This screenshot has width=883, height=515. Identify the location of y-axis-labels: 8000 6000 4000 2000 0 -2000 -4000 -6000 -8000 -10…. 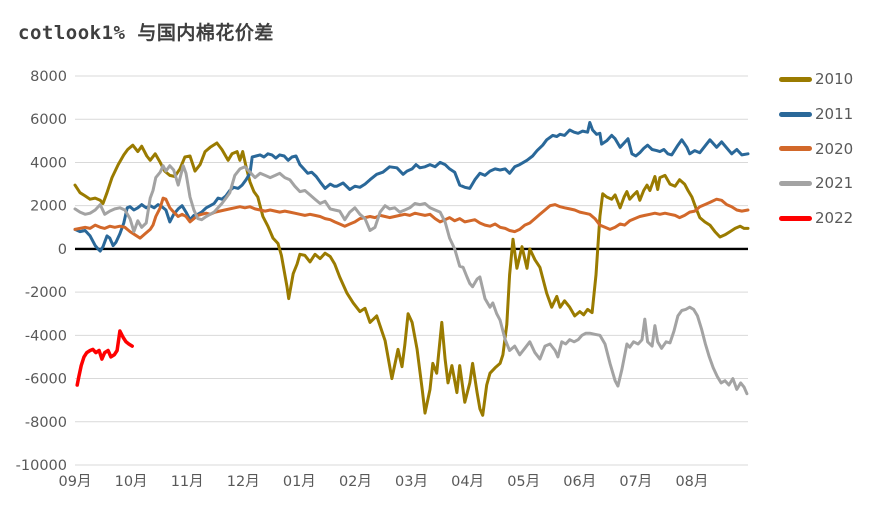
(41, 271).